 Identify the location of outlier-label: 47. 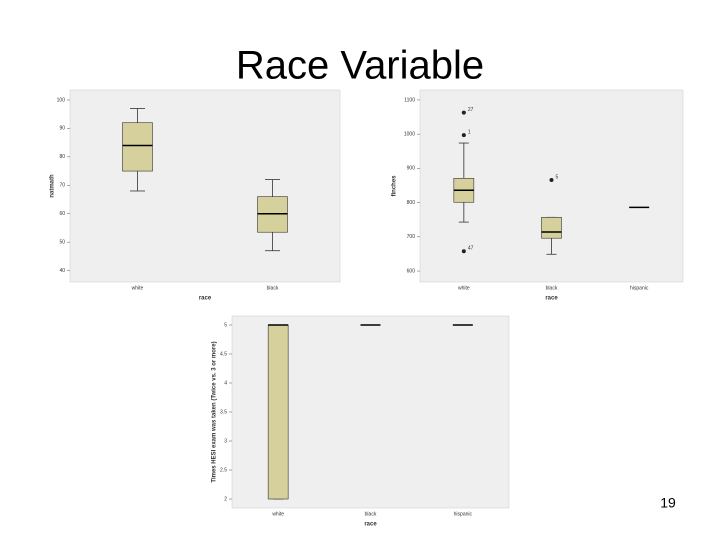
(471, 249).